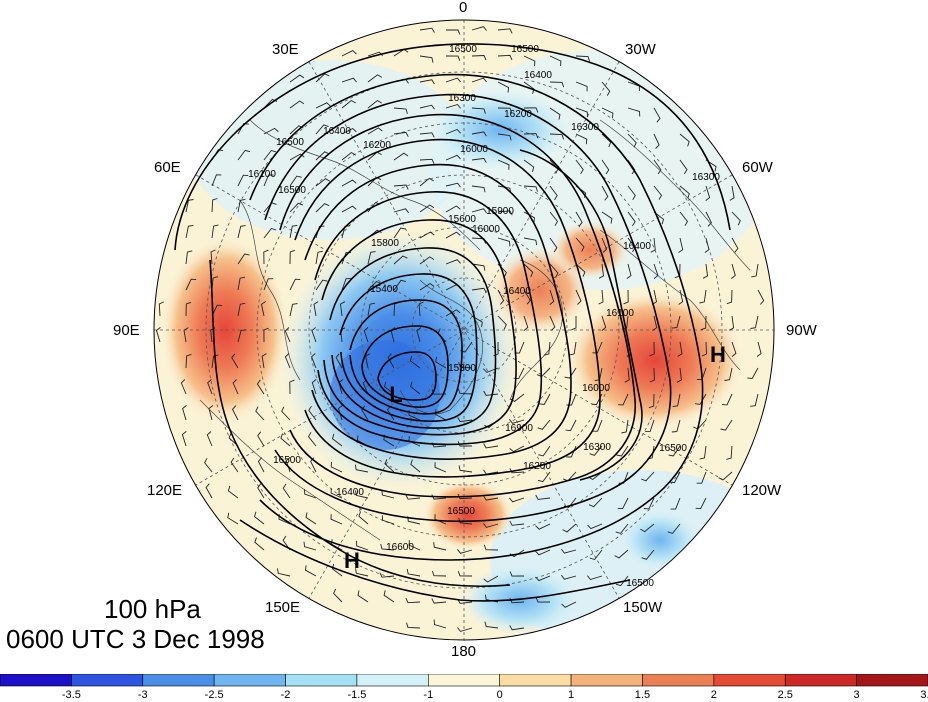  Describe the element at coordinates (757, 167) in the screenshot. I see `longitude-label-60w: 60W` at that location.